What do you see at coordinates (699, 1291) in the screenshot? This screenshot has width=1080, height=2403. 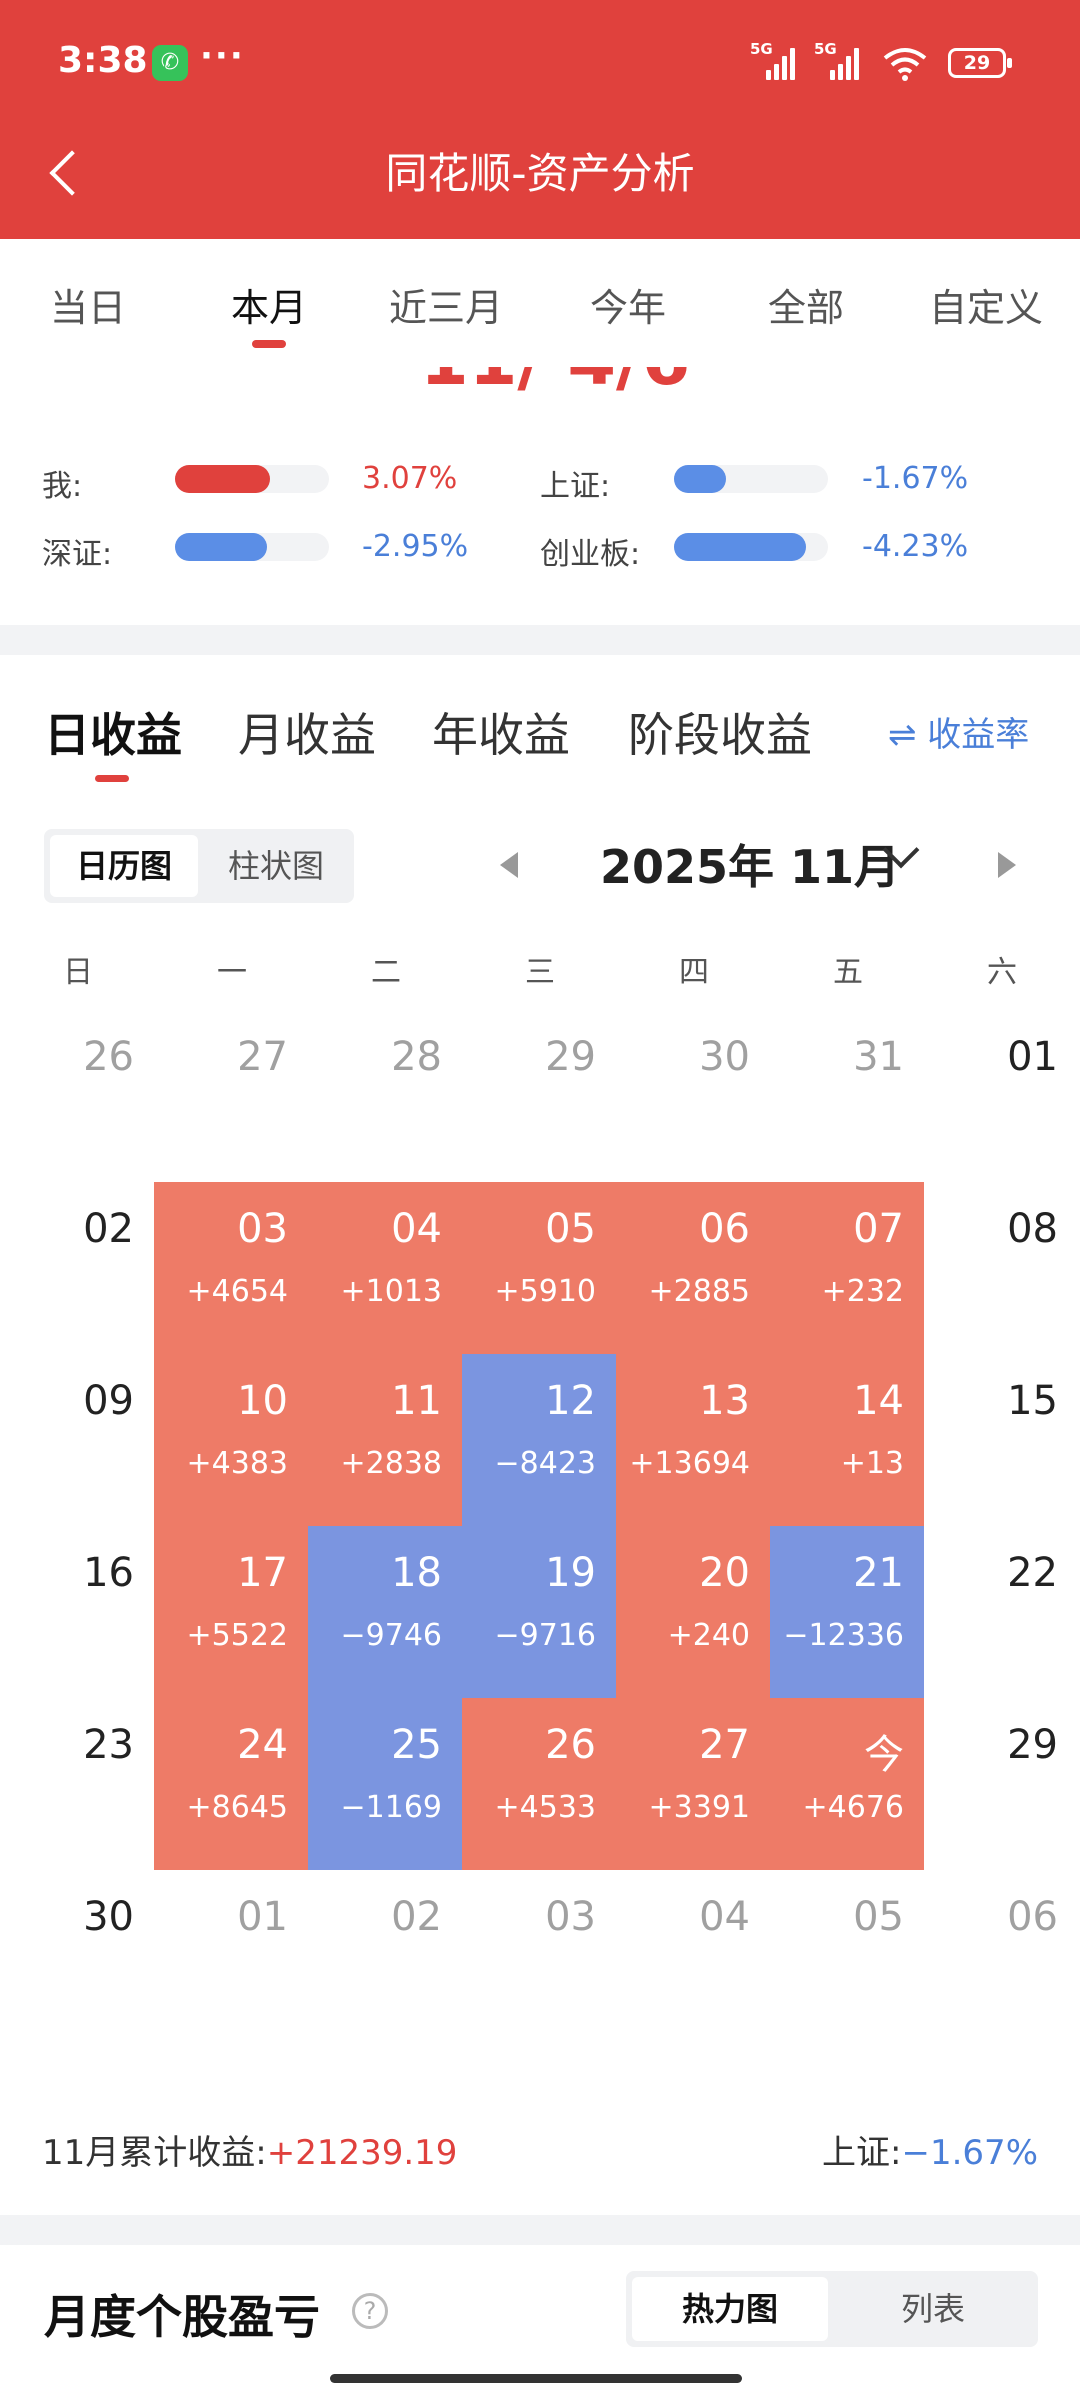 I see `day-profit: +2885` at bounding box center [699, 1291].